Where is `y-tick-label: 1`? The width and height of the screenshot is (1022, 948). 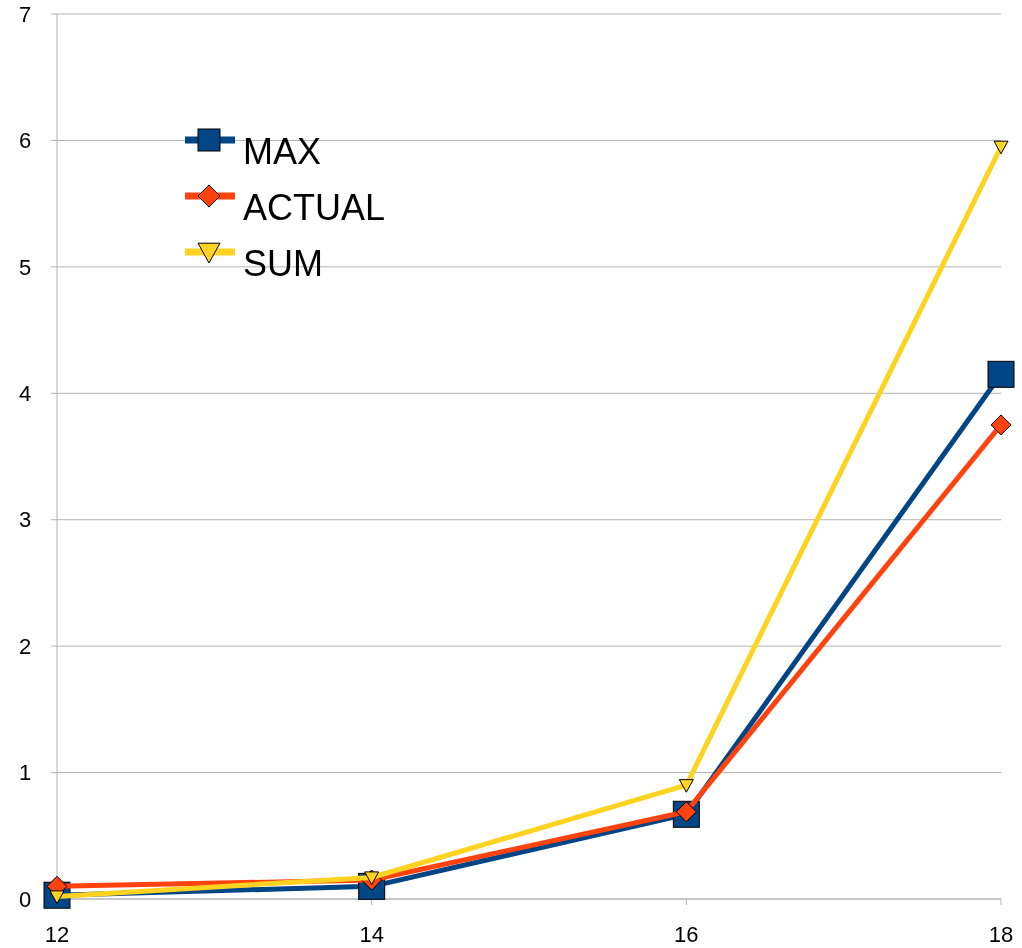
y-tick-label: 1 is located at coordinates (25, 773).